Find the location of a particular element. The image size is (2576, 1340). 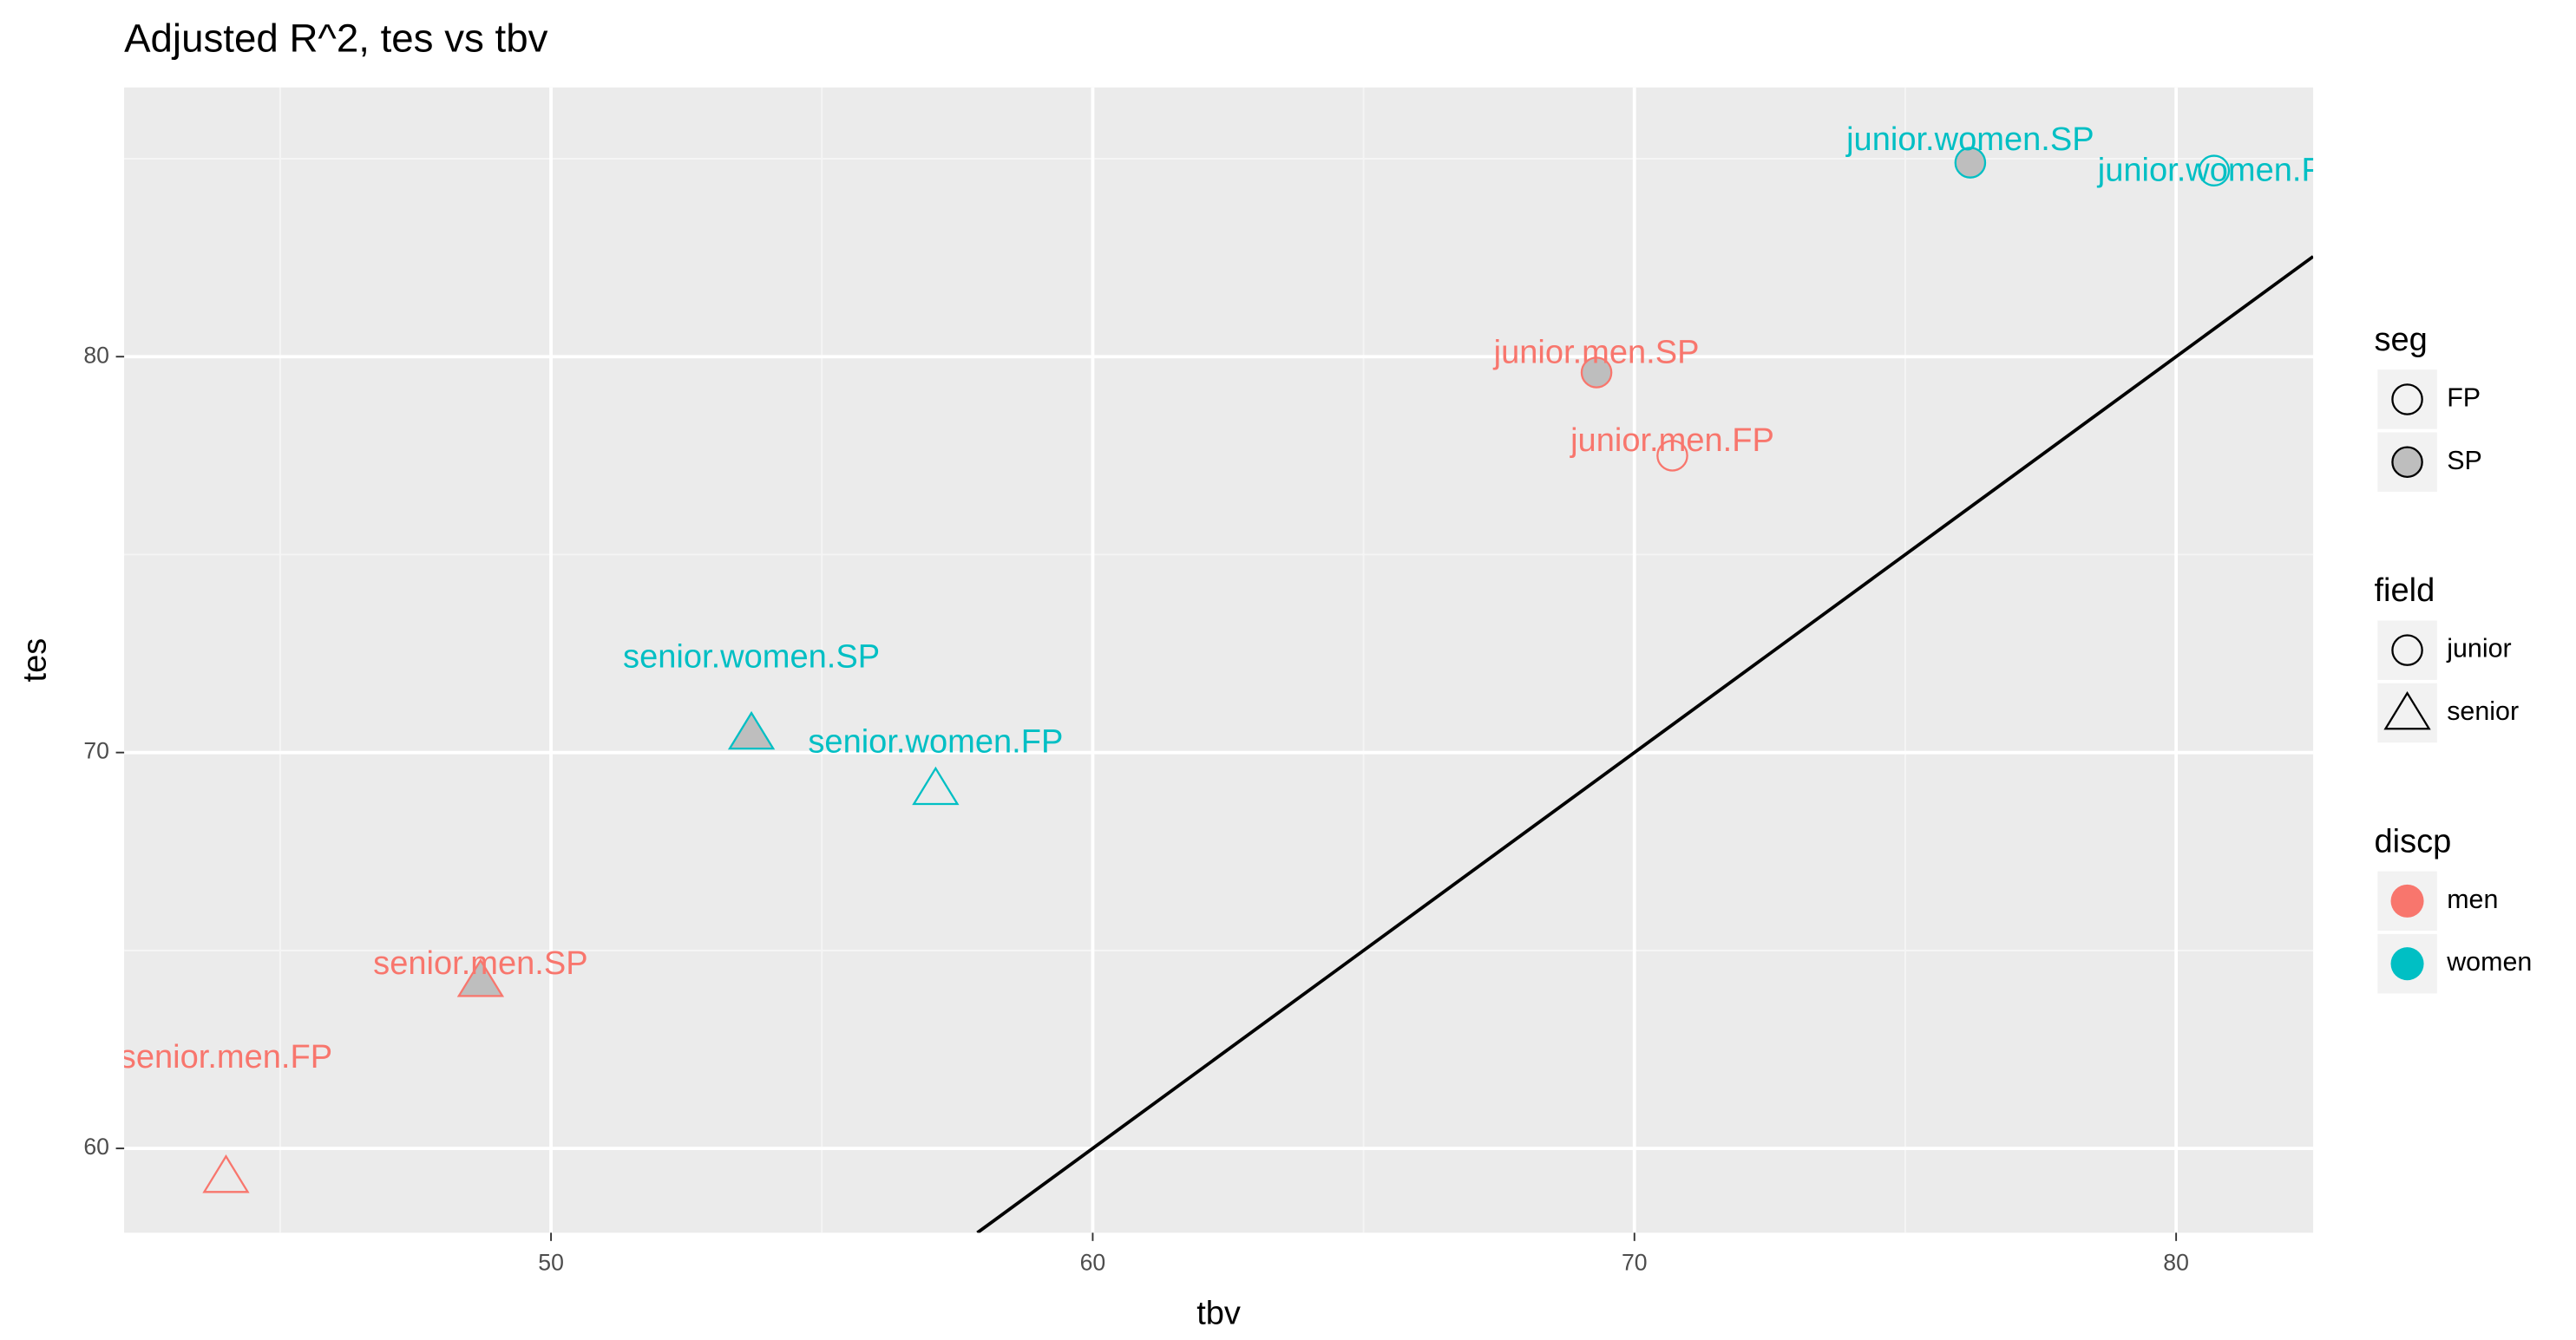

y-tick-label: 60 is located at coordinates (96, 1147).